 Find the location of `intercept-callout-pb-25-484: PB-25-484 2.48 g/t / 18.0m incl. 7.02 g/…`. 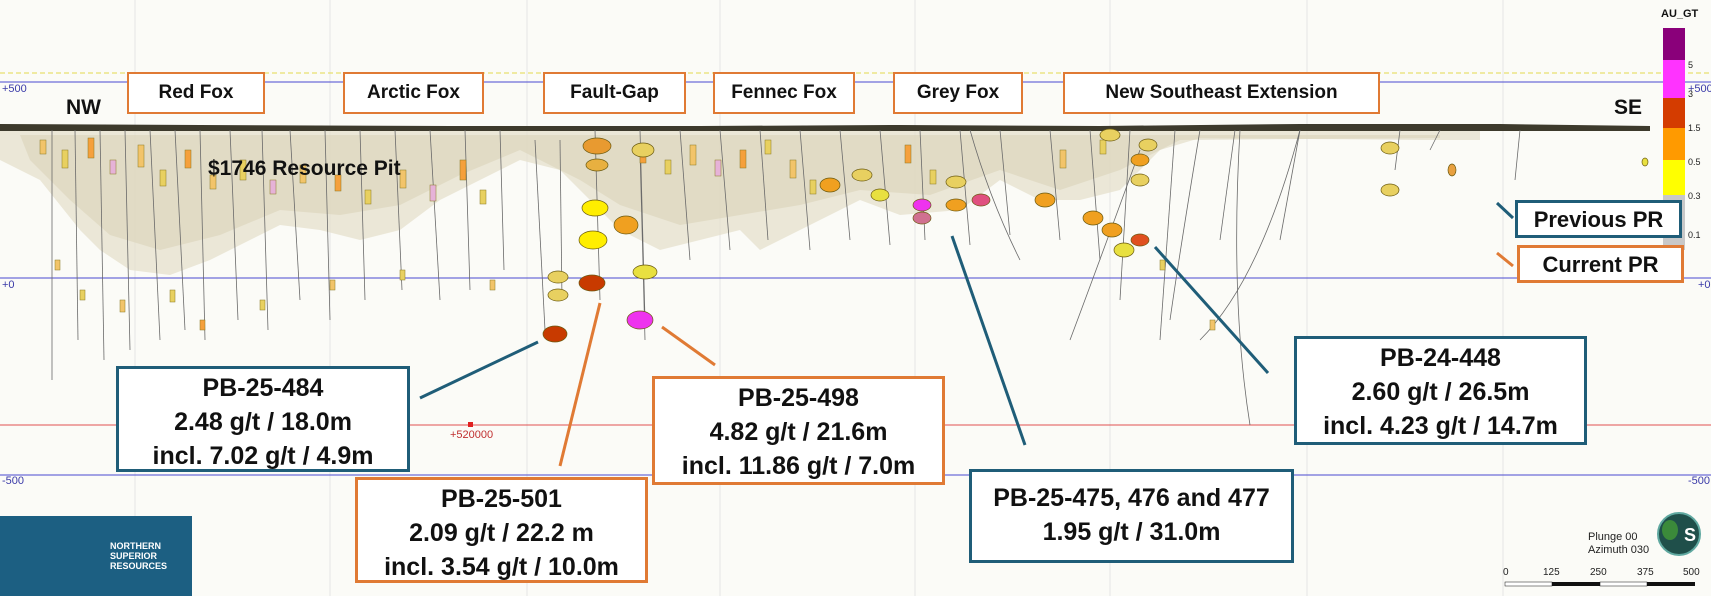

intercept-callout-pb-25-484: PB-25-484 2.48 g/t / 18.0m incl. 7.02 g/… is located at coordinates (263, 419).